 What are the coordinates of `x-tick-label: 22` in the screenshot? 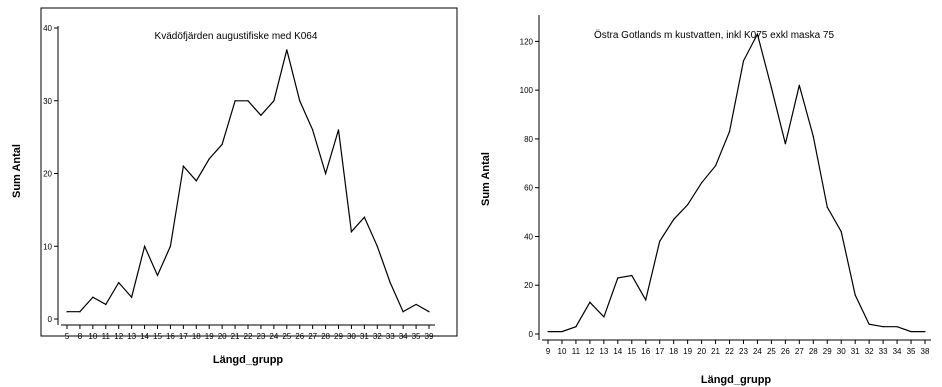 It's located at (729, 351).